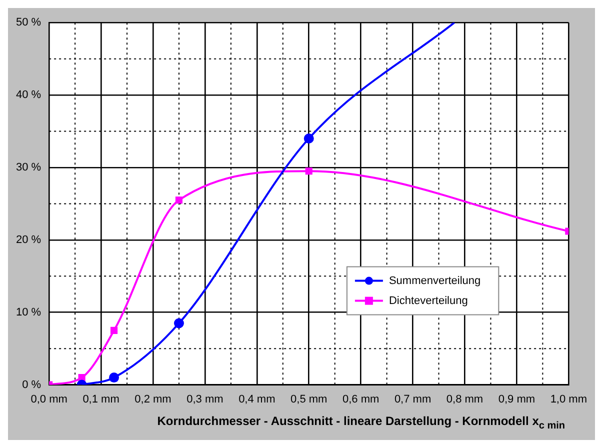  What do you see at coordinates (361, 423) in the screenshot?
I see `x-axis-title: Korndurchmesser - Ausschnitt - lineare Darstellung - Kornmodell x$_{c min}$` at bounding box center [361, 423].